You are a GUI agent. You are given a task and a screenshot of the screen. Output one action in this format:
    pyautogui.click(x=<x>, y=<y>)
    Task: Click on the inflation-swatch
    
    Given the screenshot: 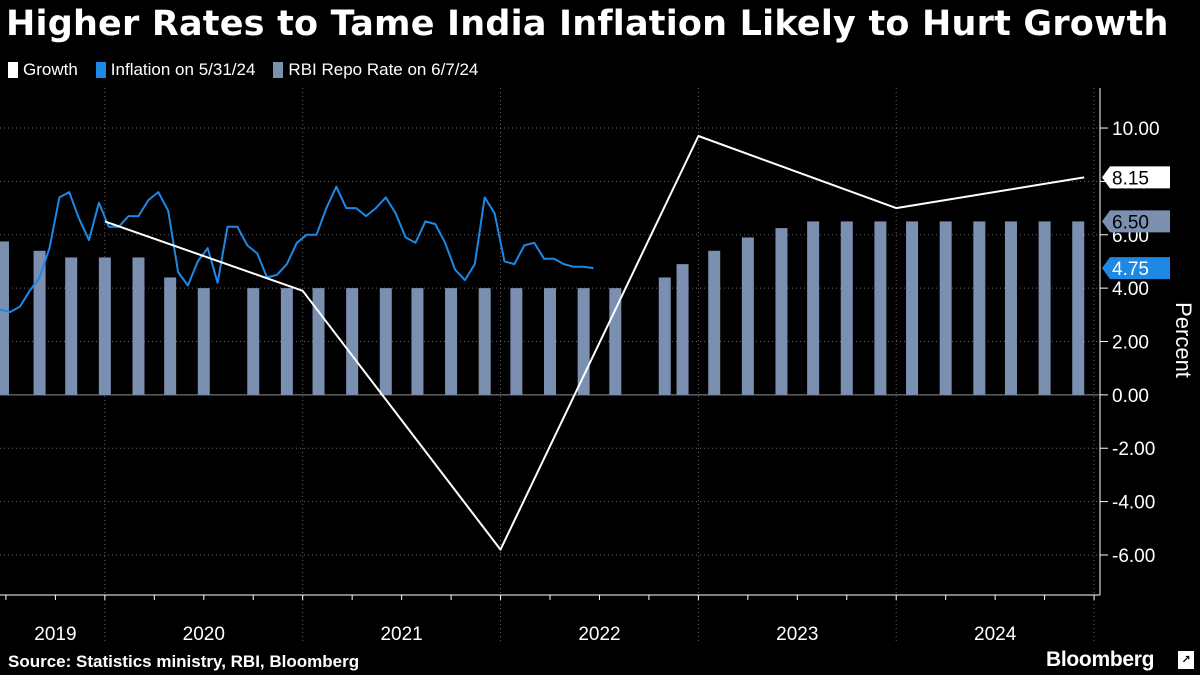 What is the action you would take?
    pyautogui.click(x=100, y=70)
    